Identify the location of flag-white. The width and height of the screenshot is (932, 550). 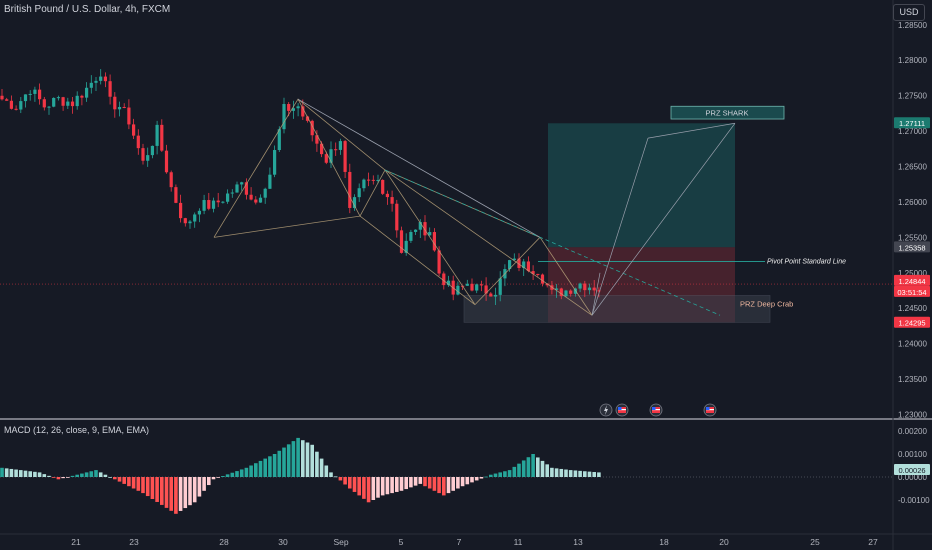
(710, 410).